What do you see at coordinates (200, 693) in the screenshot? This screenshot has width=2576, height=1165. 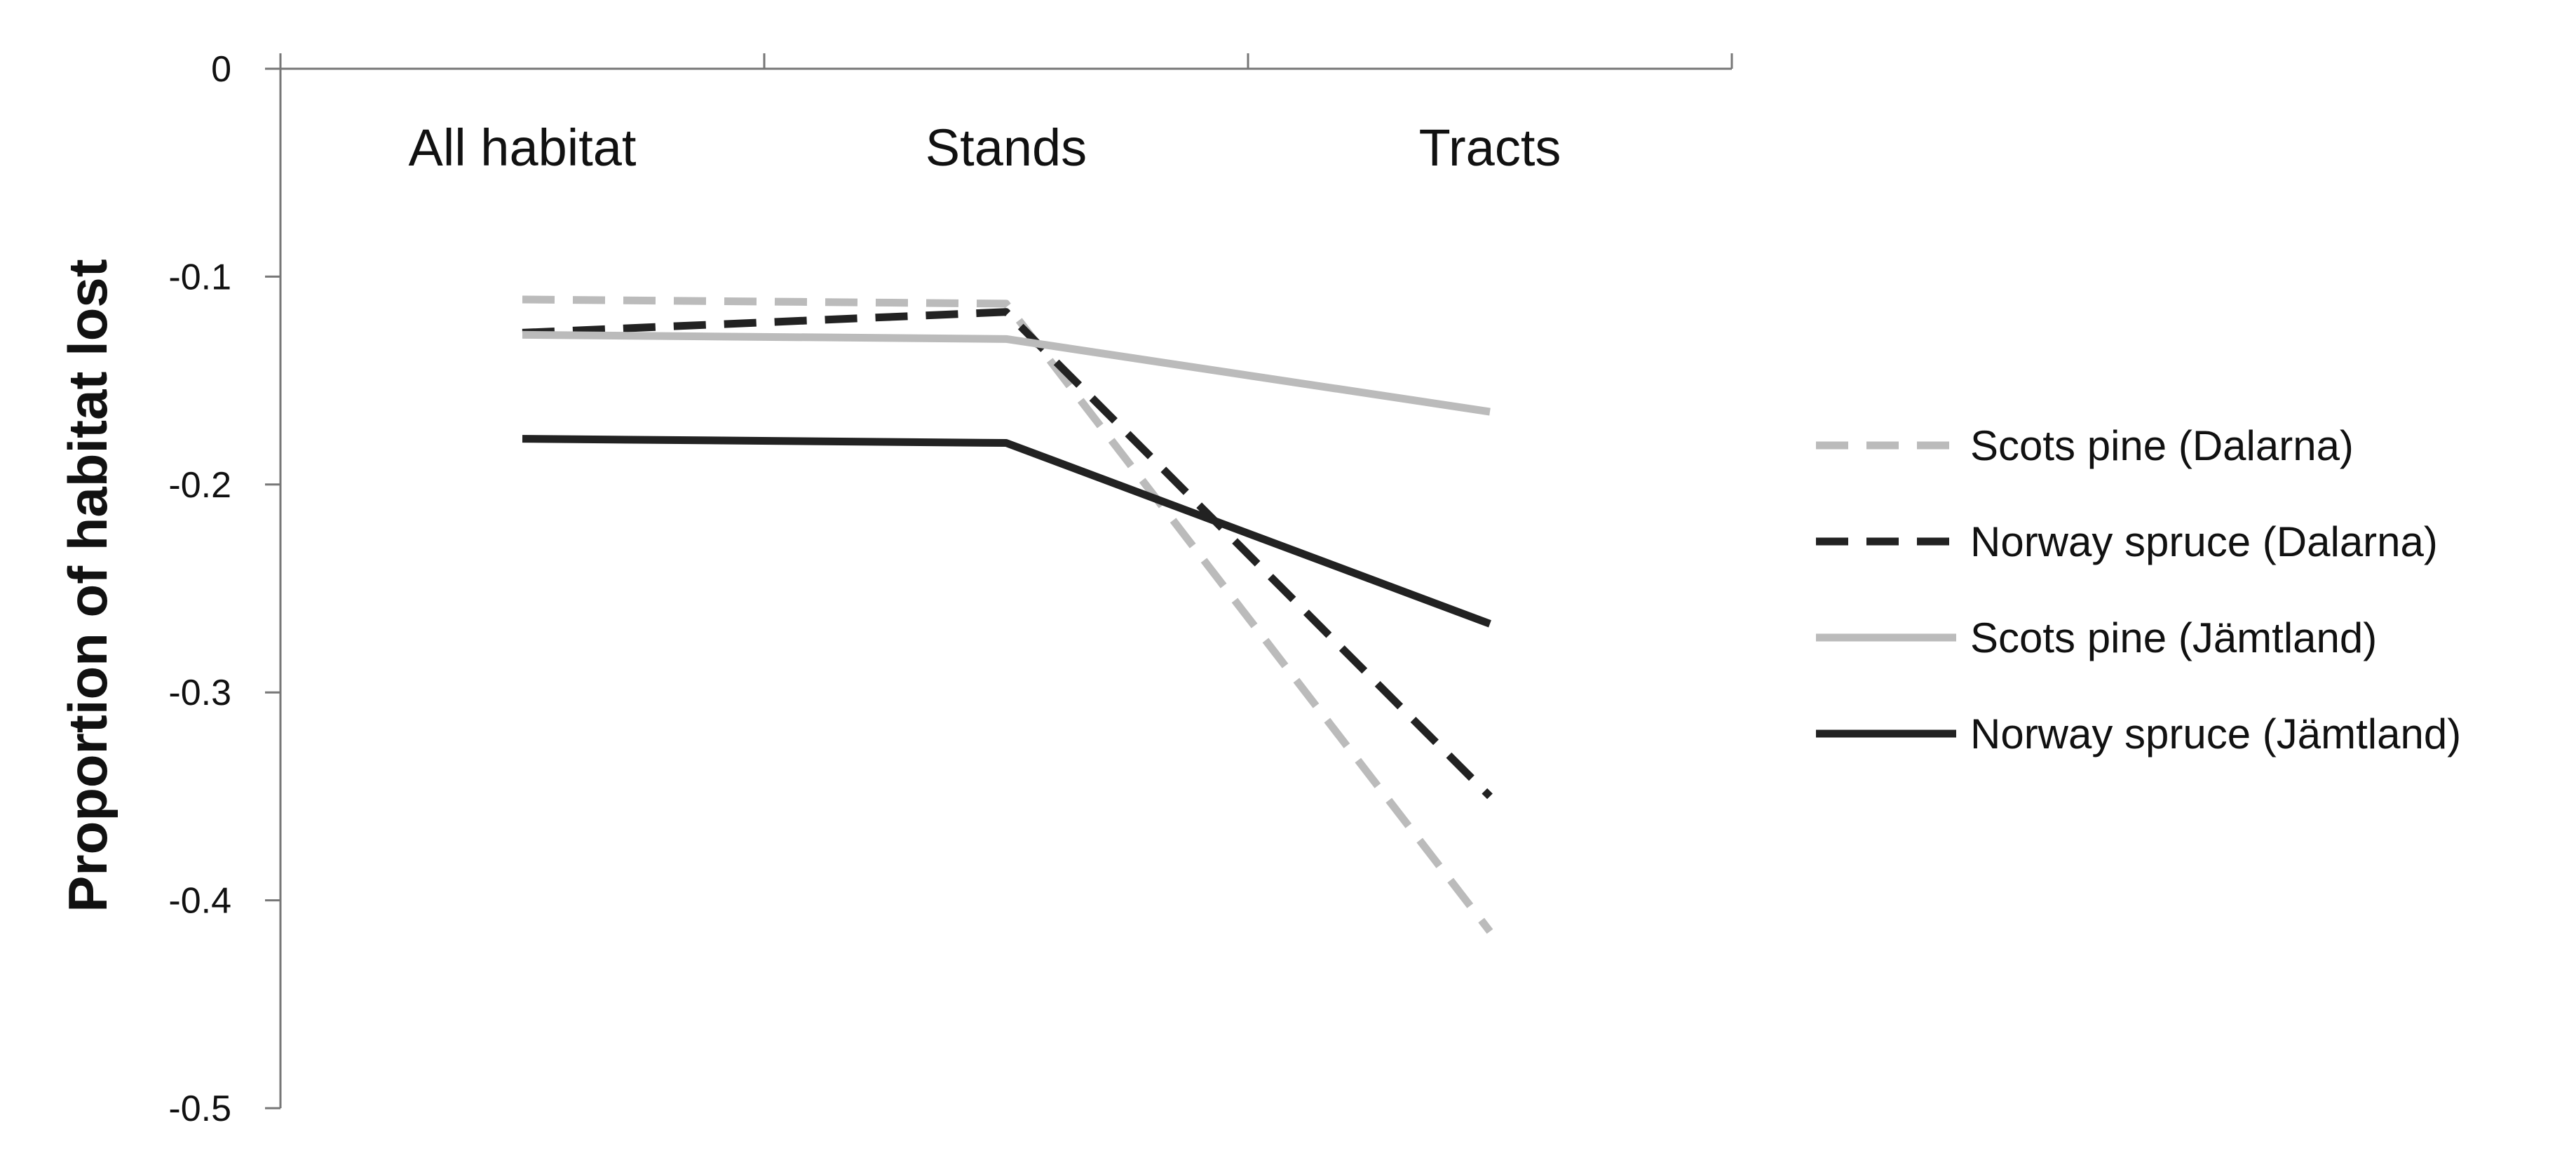 I see `y-tick-label: -0.3` at bounding box center [200, 693].